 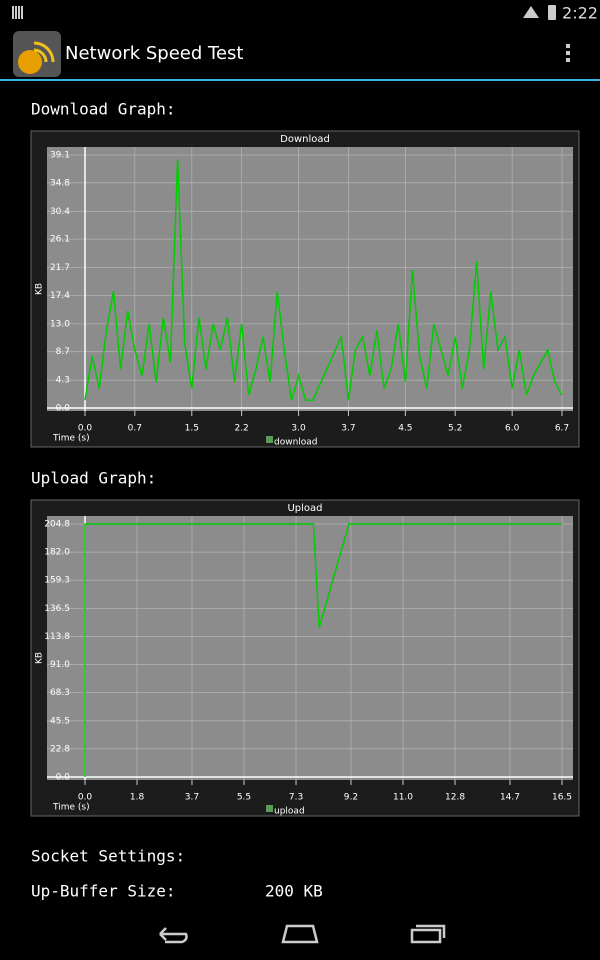 What do you see at coordinates (60, 212) in the screenshot?
I see `y-tick-label: 30.4` at bounding box center [60, 212].